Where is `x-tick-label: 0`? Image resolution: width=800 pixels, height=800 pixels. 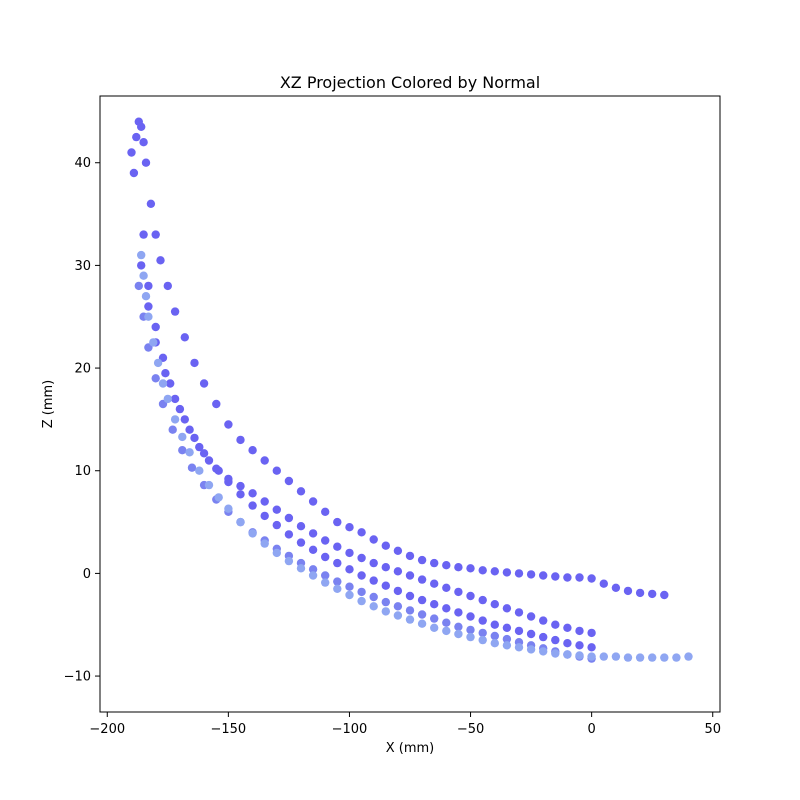 x-tick-label: 0 is located at coordinates (592, 729).